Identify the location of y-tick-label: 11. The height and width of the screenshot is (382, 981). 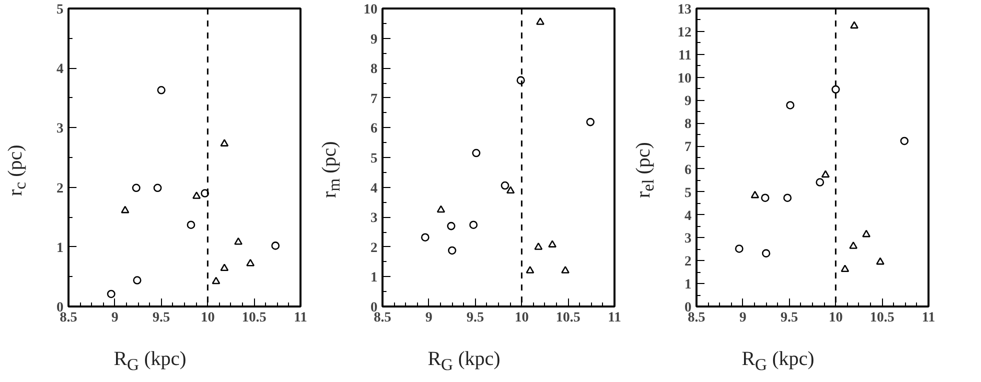
(685, 56).